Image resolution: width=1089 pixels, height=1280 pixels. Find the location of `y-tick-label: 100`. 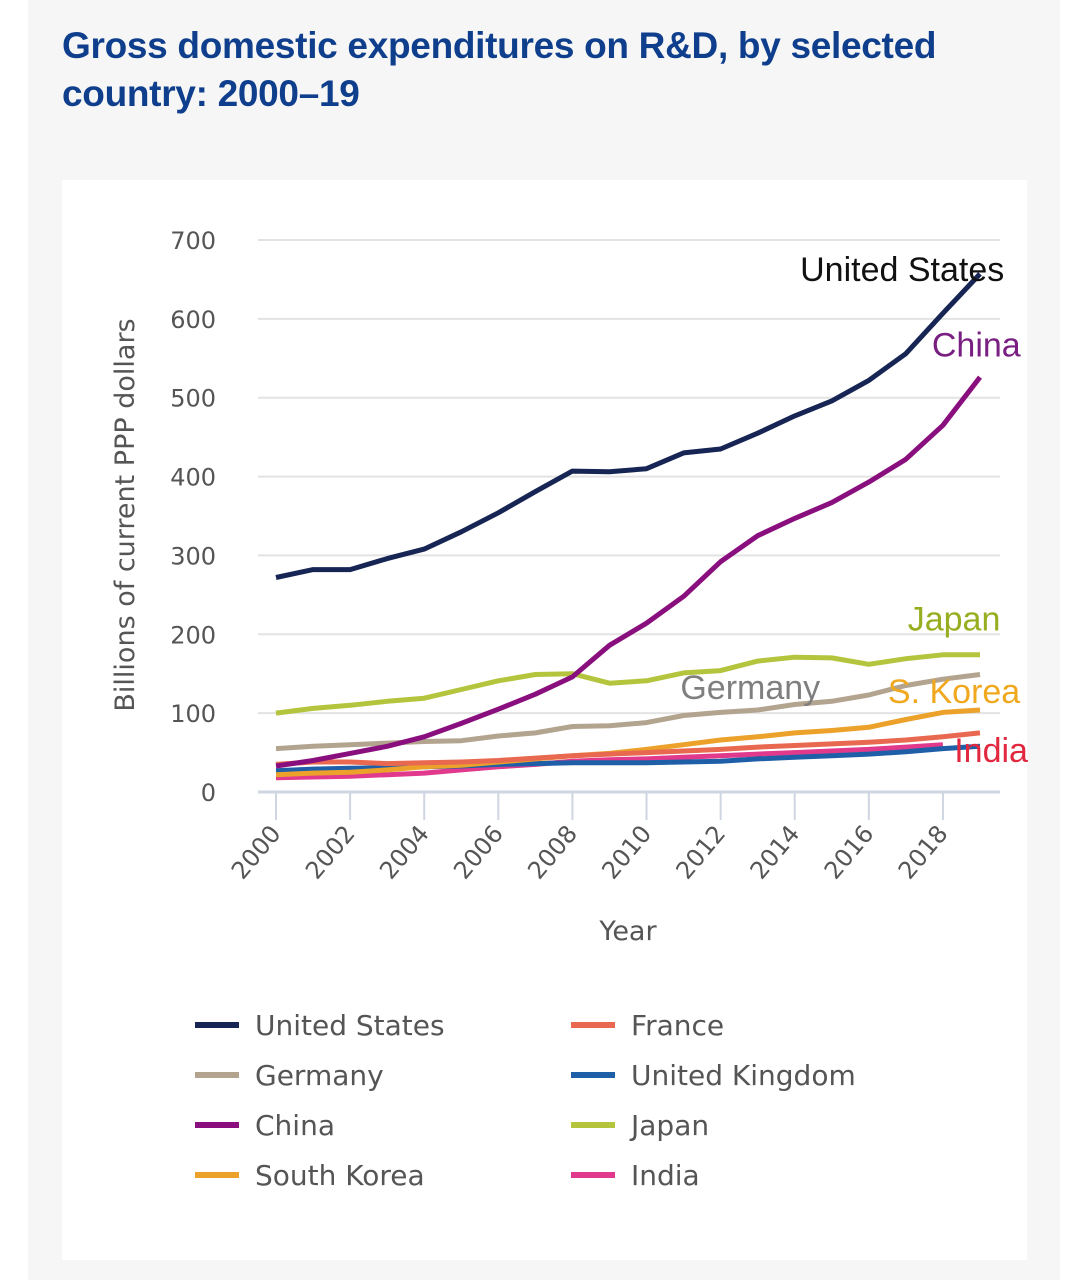

y-tick-label: 100 is located at coordinates (193, 714).